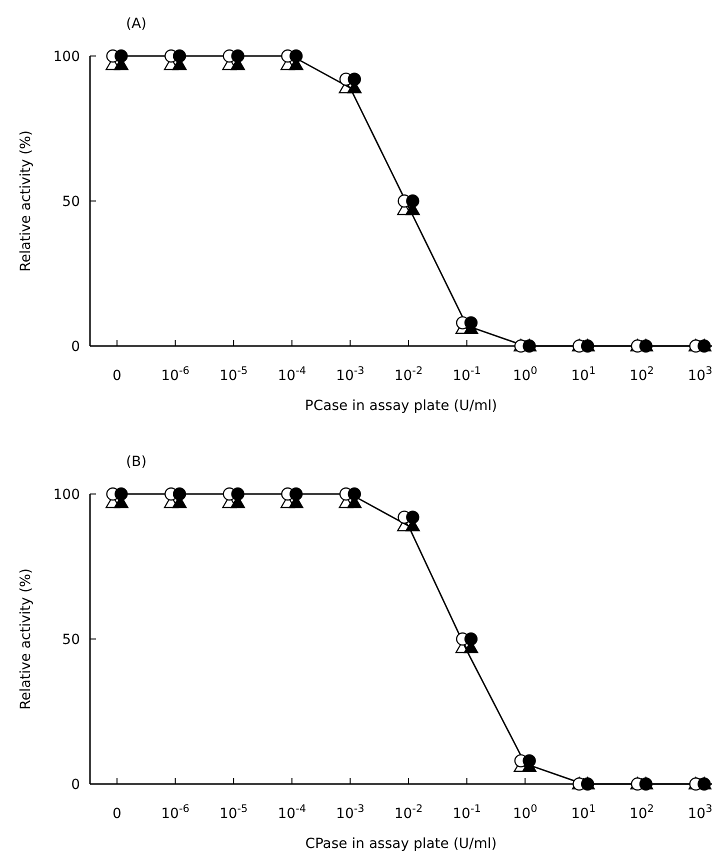  What do you see at coordinates (401, 844) in the screenshot?
I see `x-axis-title: CPase in assay plate (U/ml)` at bounding box center [401, 844].